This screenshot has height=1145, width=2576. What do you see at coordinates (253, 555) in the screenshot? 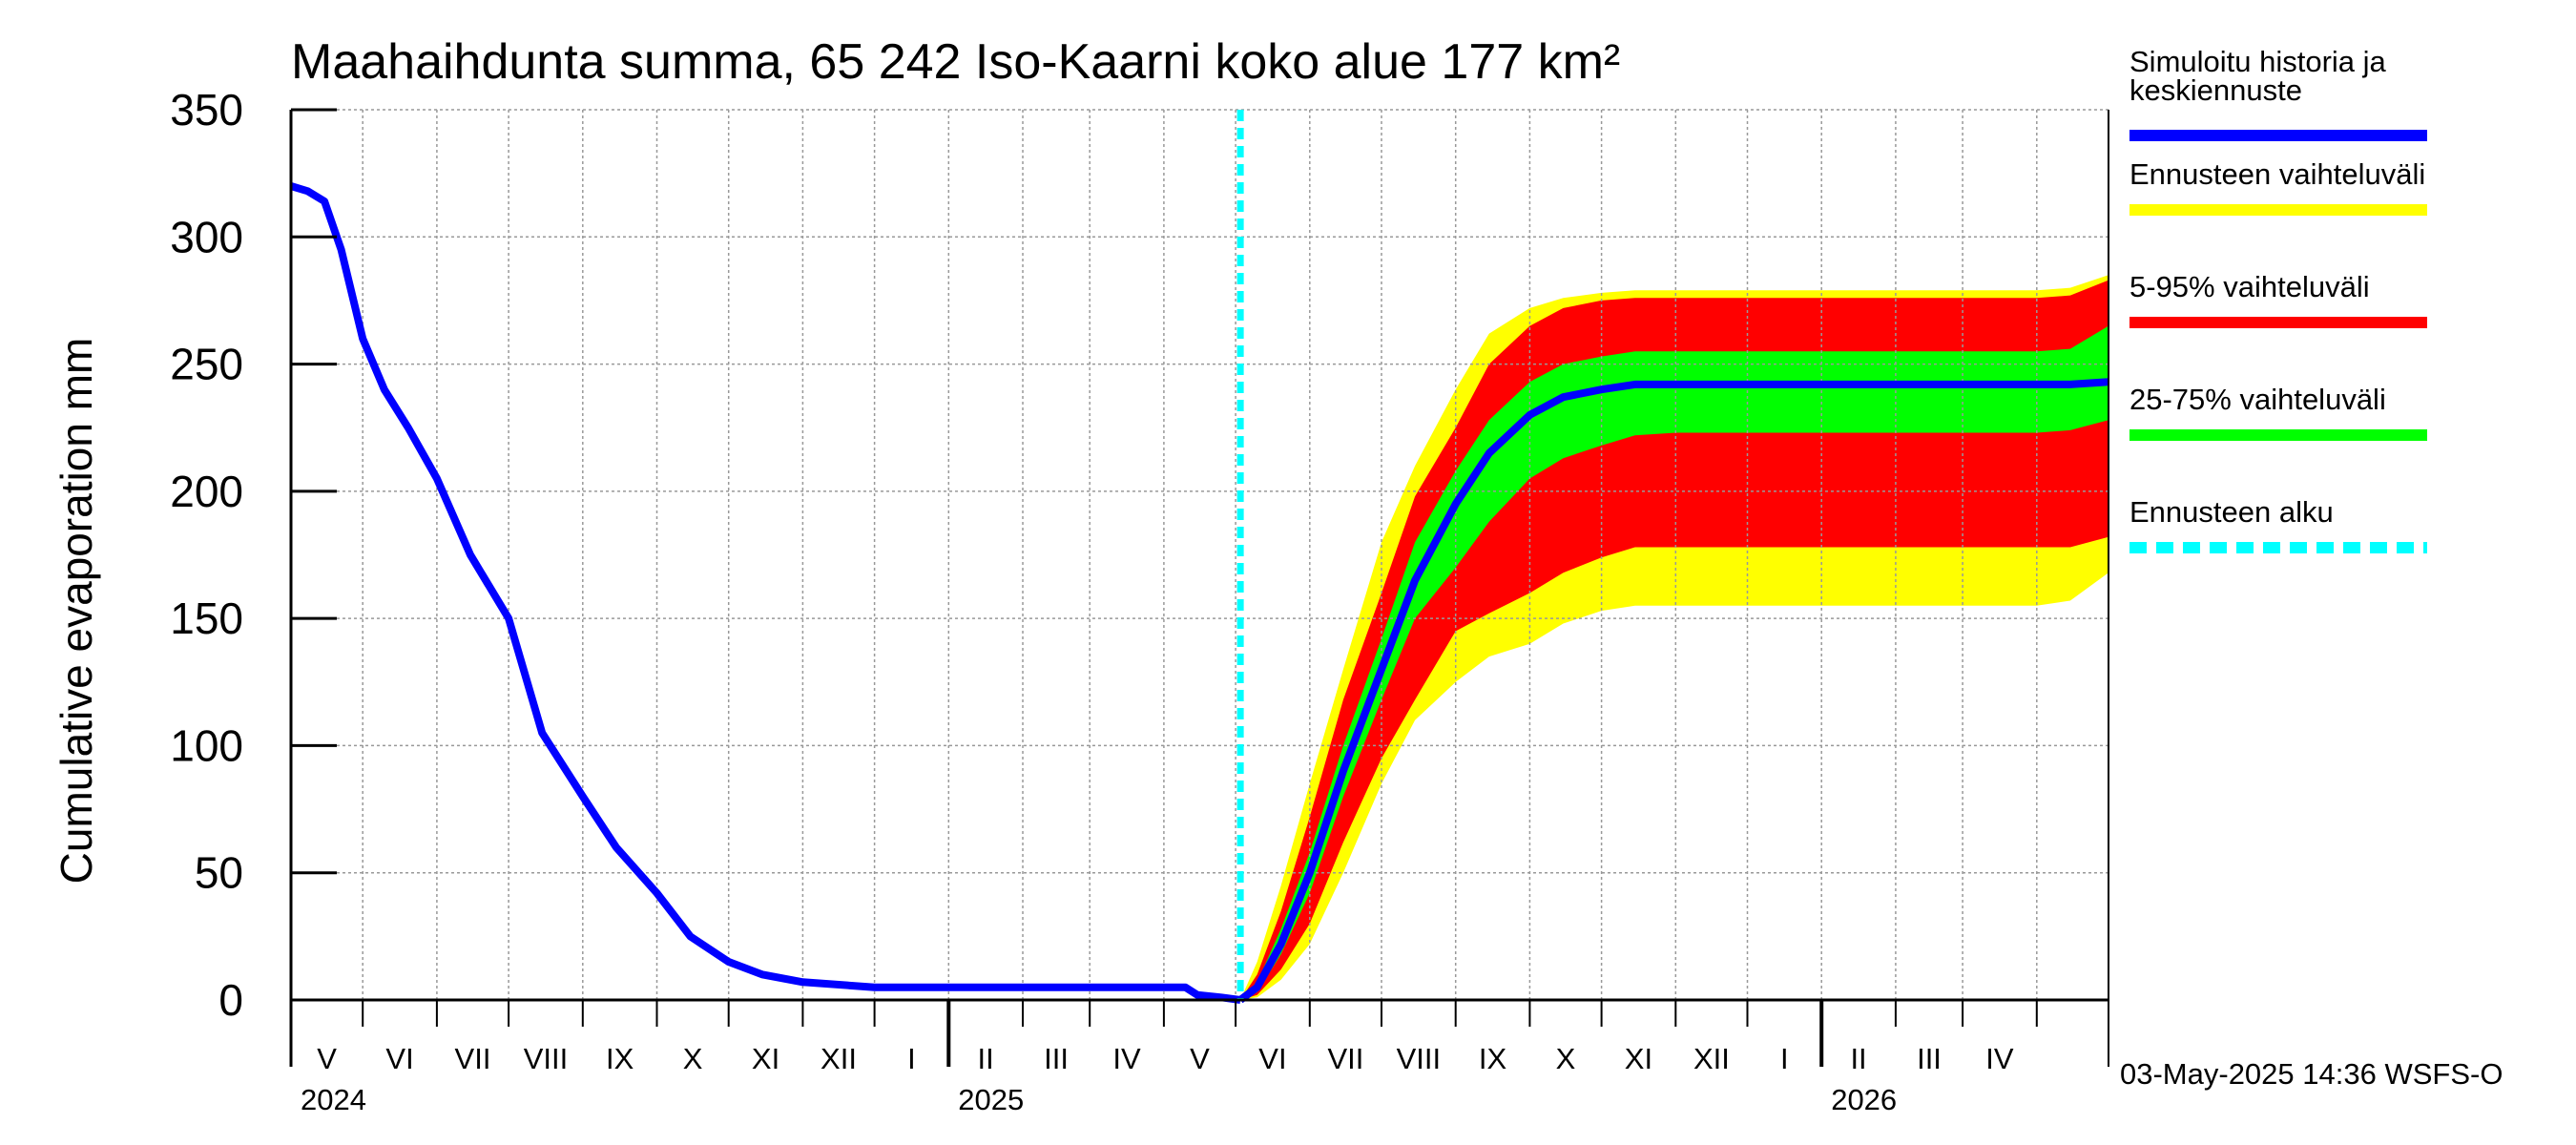
I see `y-tick-labels: 0 50 100 150 200 250 300 350` at bounding box center [253, 555].